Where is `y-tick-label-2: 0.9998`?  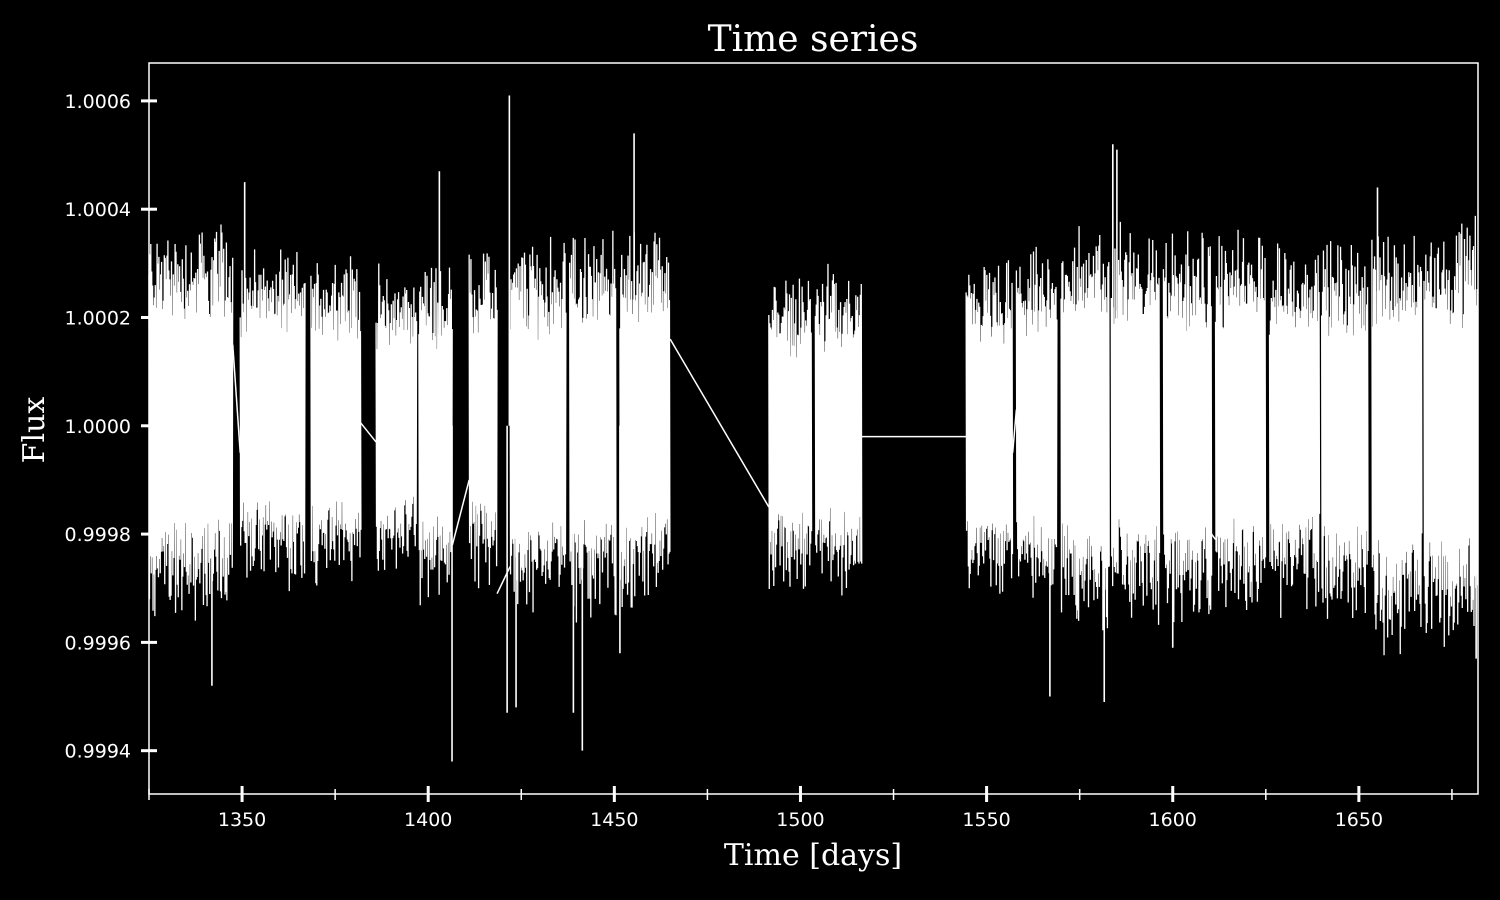
y-tick-label-2: 0.9998 is located at coordinates (98, 535).